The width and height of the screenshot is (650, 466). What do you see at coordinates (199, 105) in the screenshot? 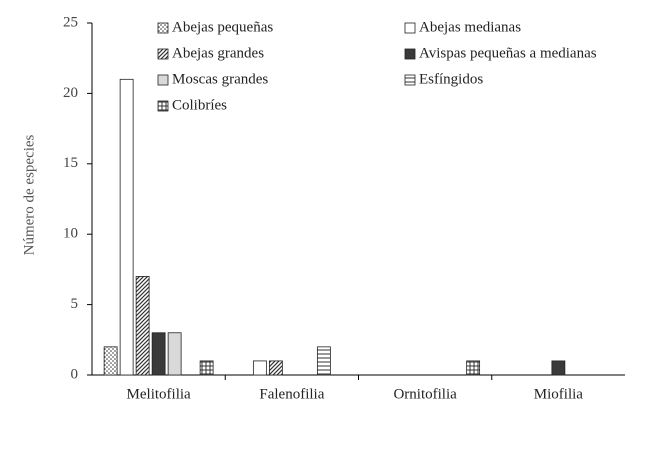
I see `legend-label: Colibríes` at bounding box center [199, 105].